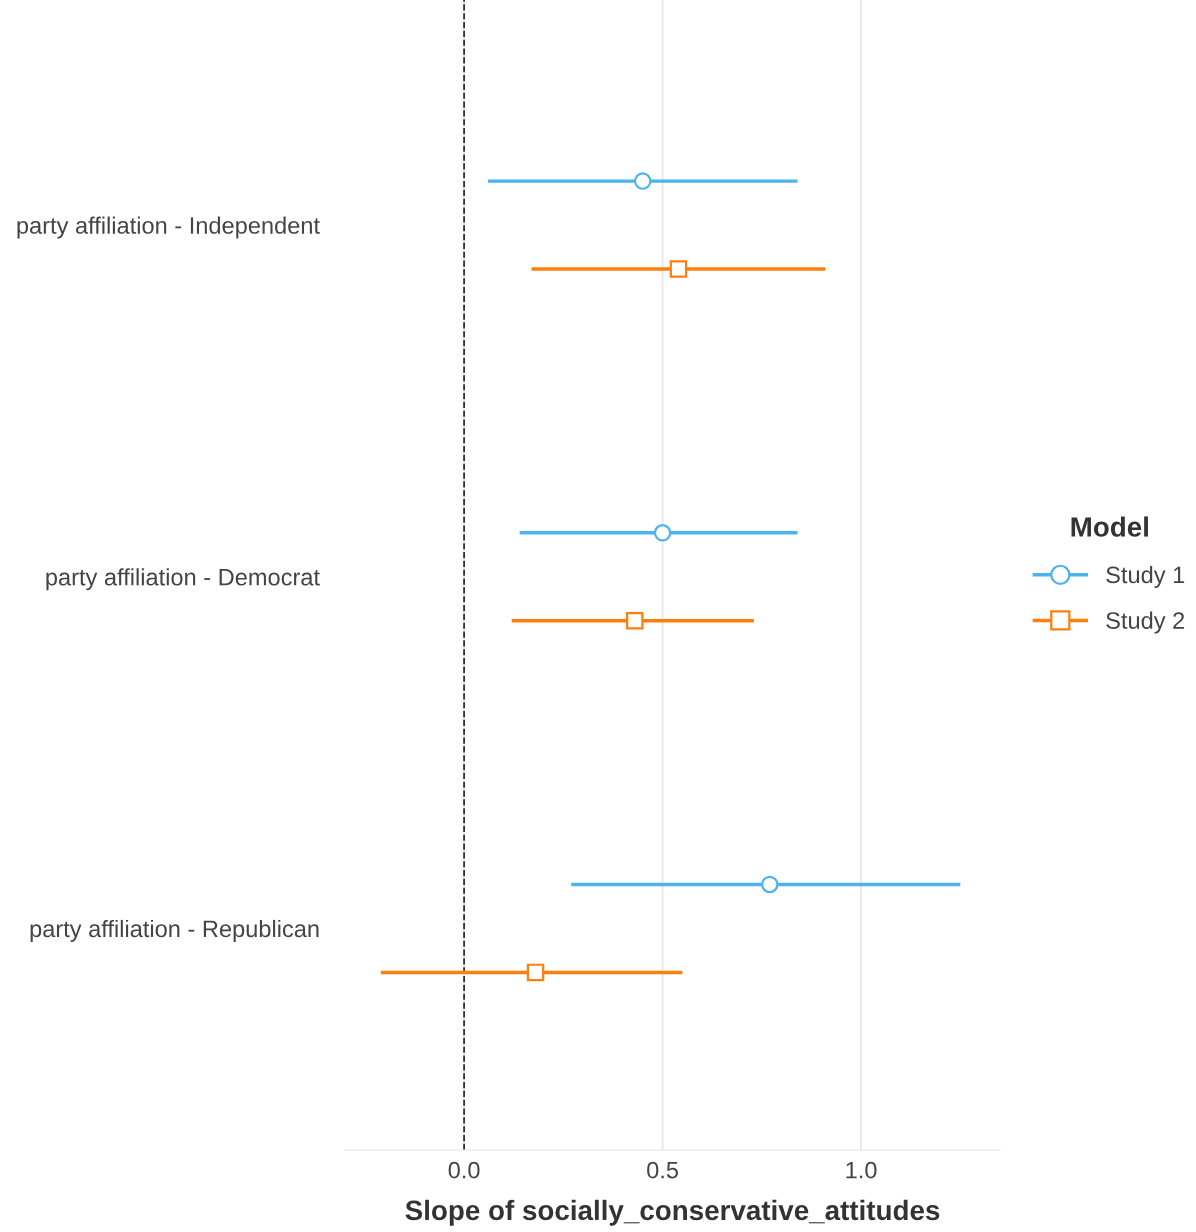 This screenshot has width=1196, height=1232. I want to click on x-axis-title: Slope of socially_conservative_attitudes, so click(672, 1212).